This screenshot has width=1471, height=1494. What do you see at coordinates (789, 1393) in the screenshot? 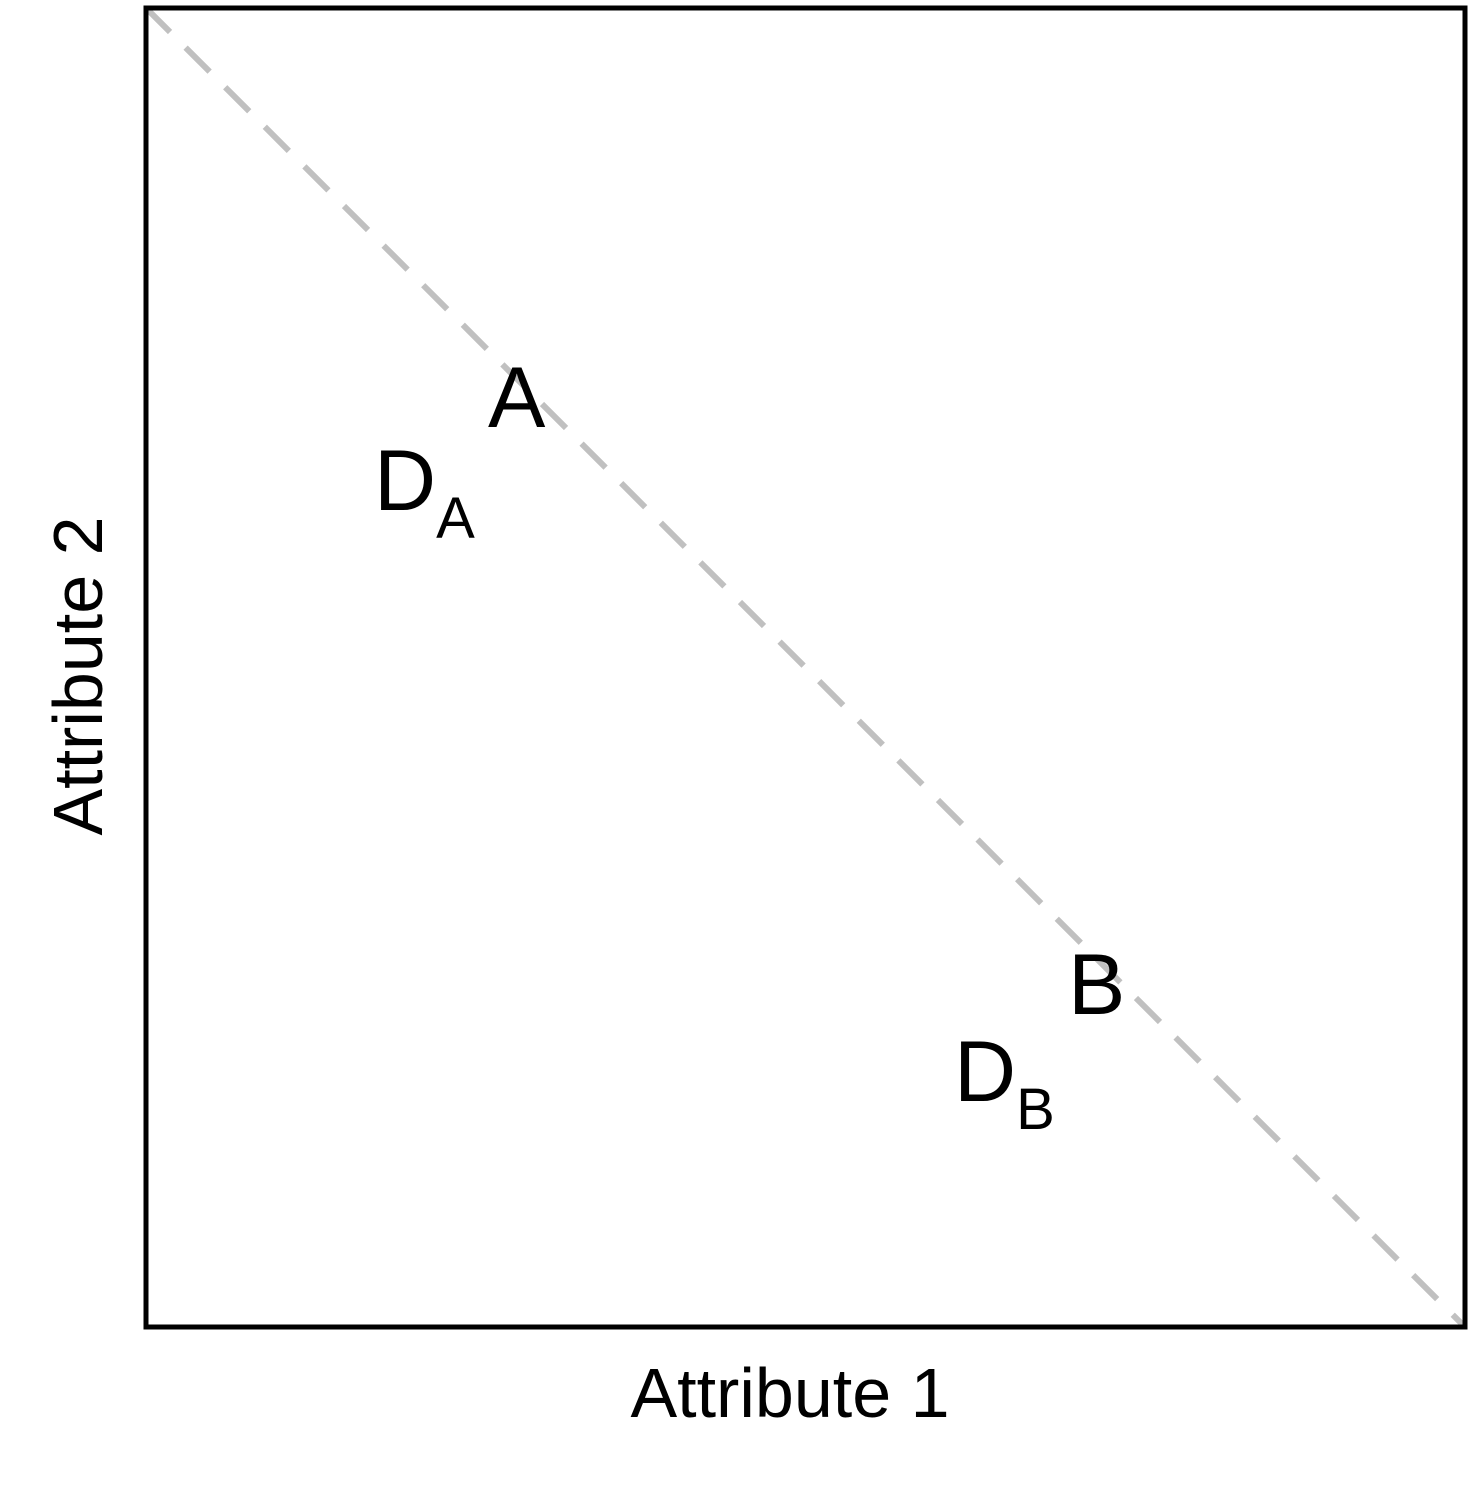
I see `x-axis-label: Attribute 1` at bounding box center [789, 1393].